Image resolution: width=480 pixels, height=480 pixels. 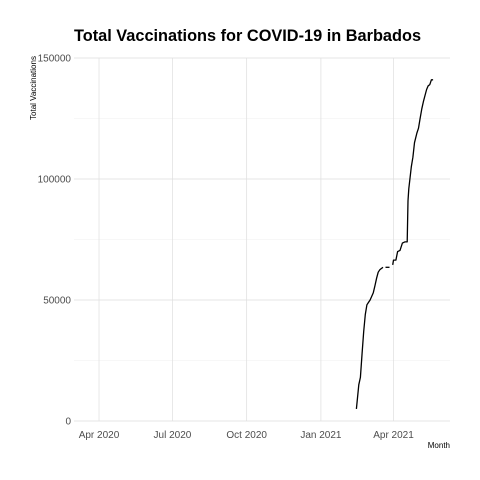 What do you see at coordinates (173, 435) in the screenshot?
I see `x-tick-label: Jul 2020` at bounding box center [173, 435].